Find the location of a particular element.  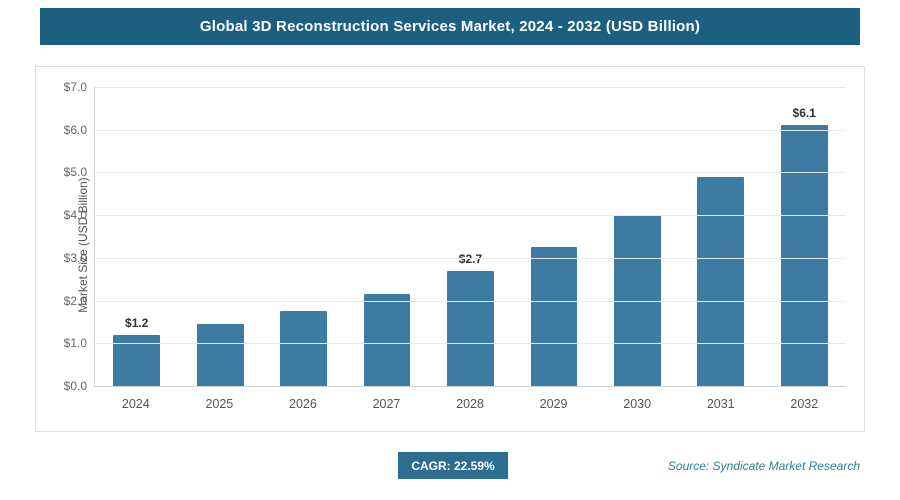

bar-slot: $2.7 is located at coordinates (470, 236).